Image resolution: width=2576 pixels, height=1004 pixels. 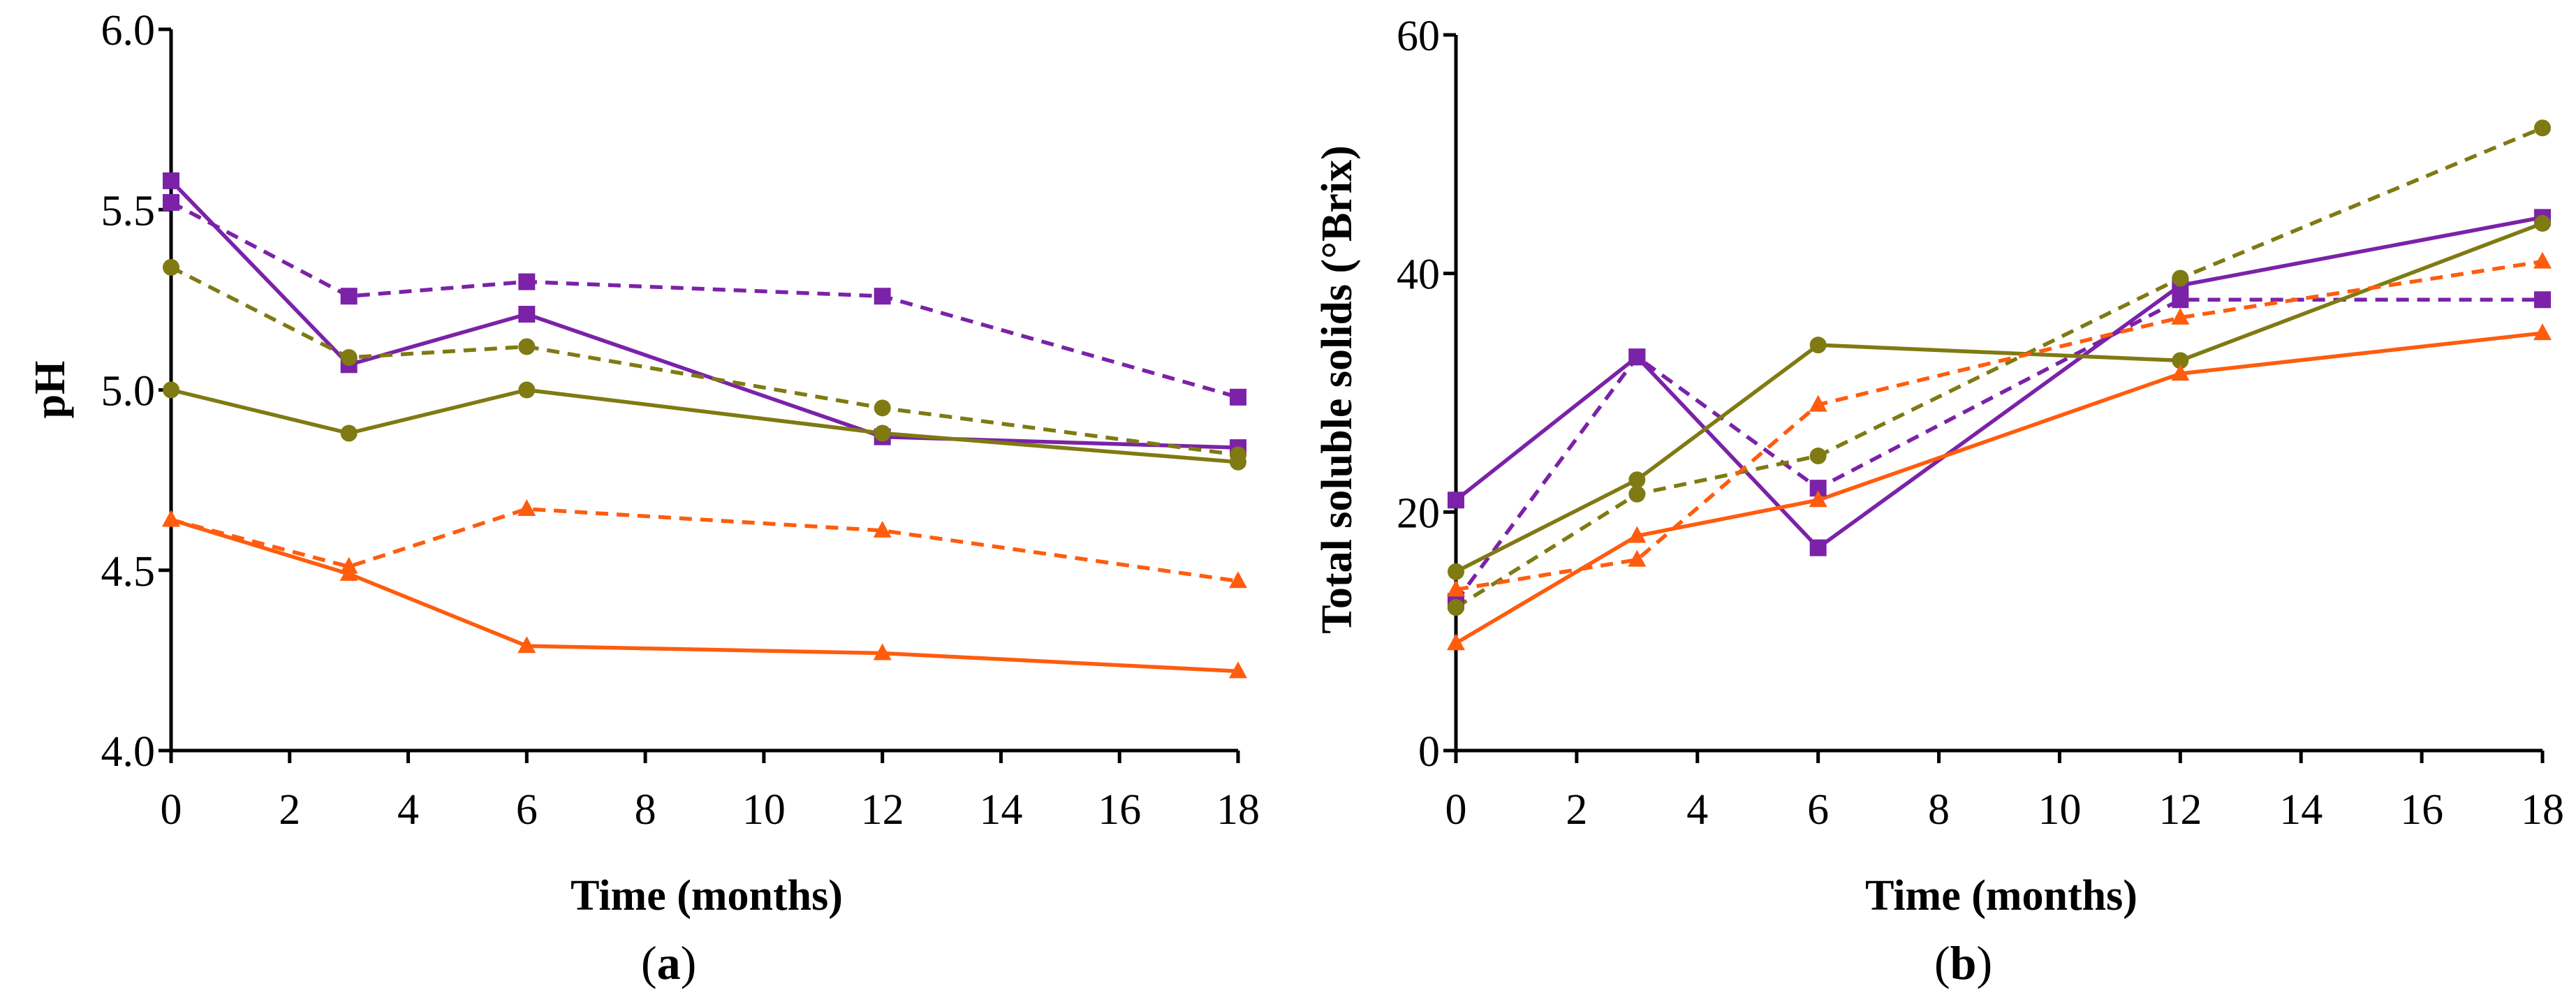 I want to click on x-tick-label: 6, so click(x=1818, y=810).